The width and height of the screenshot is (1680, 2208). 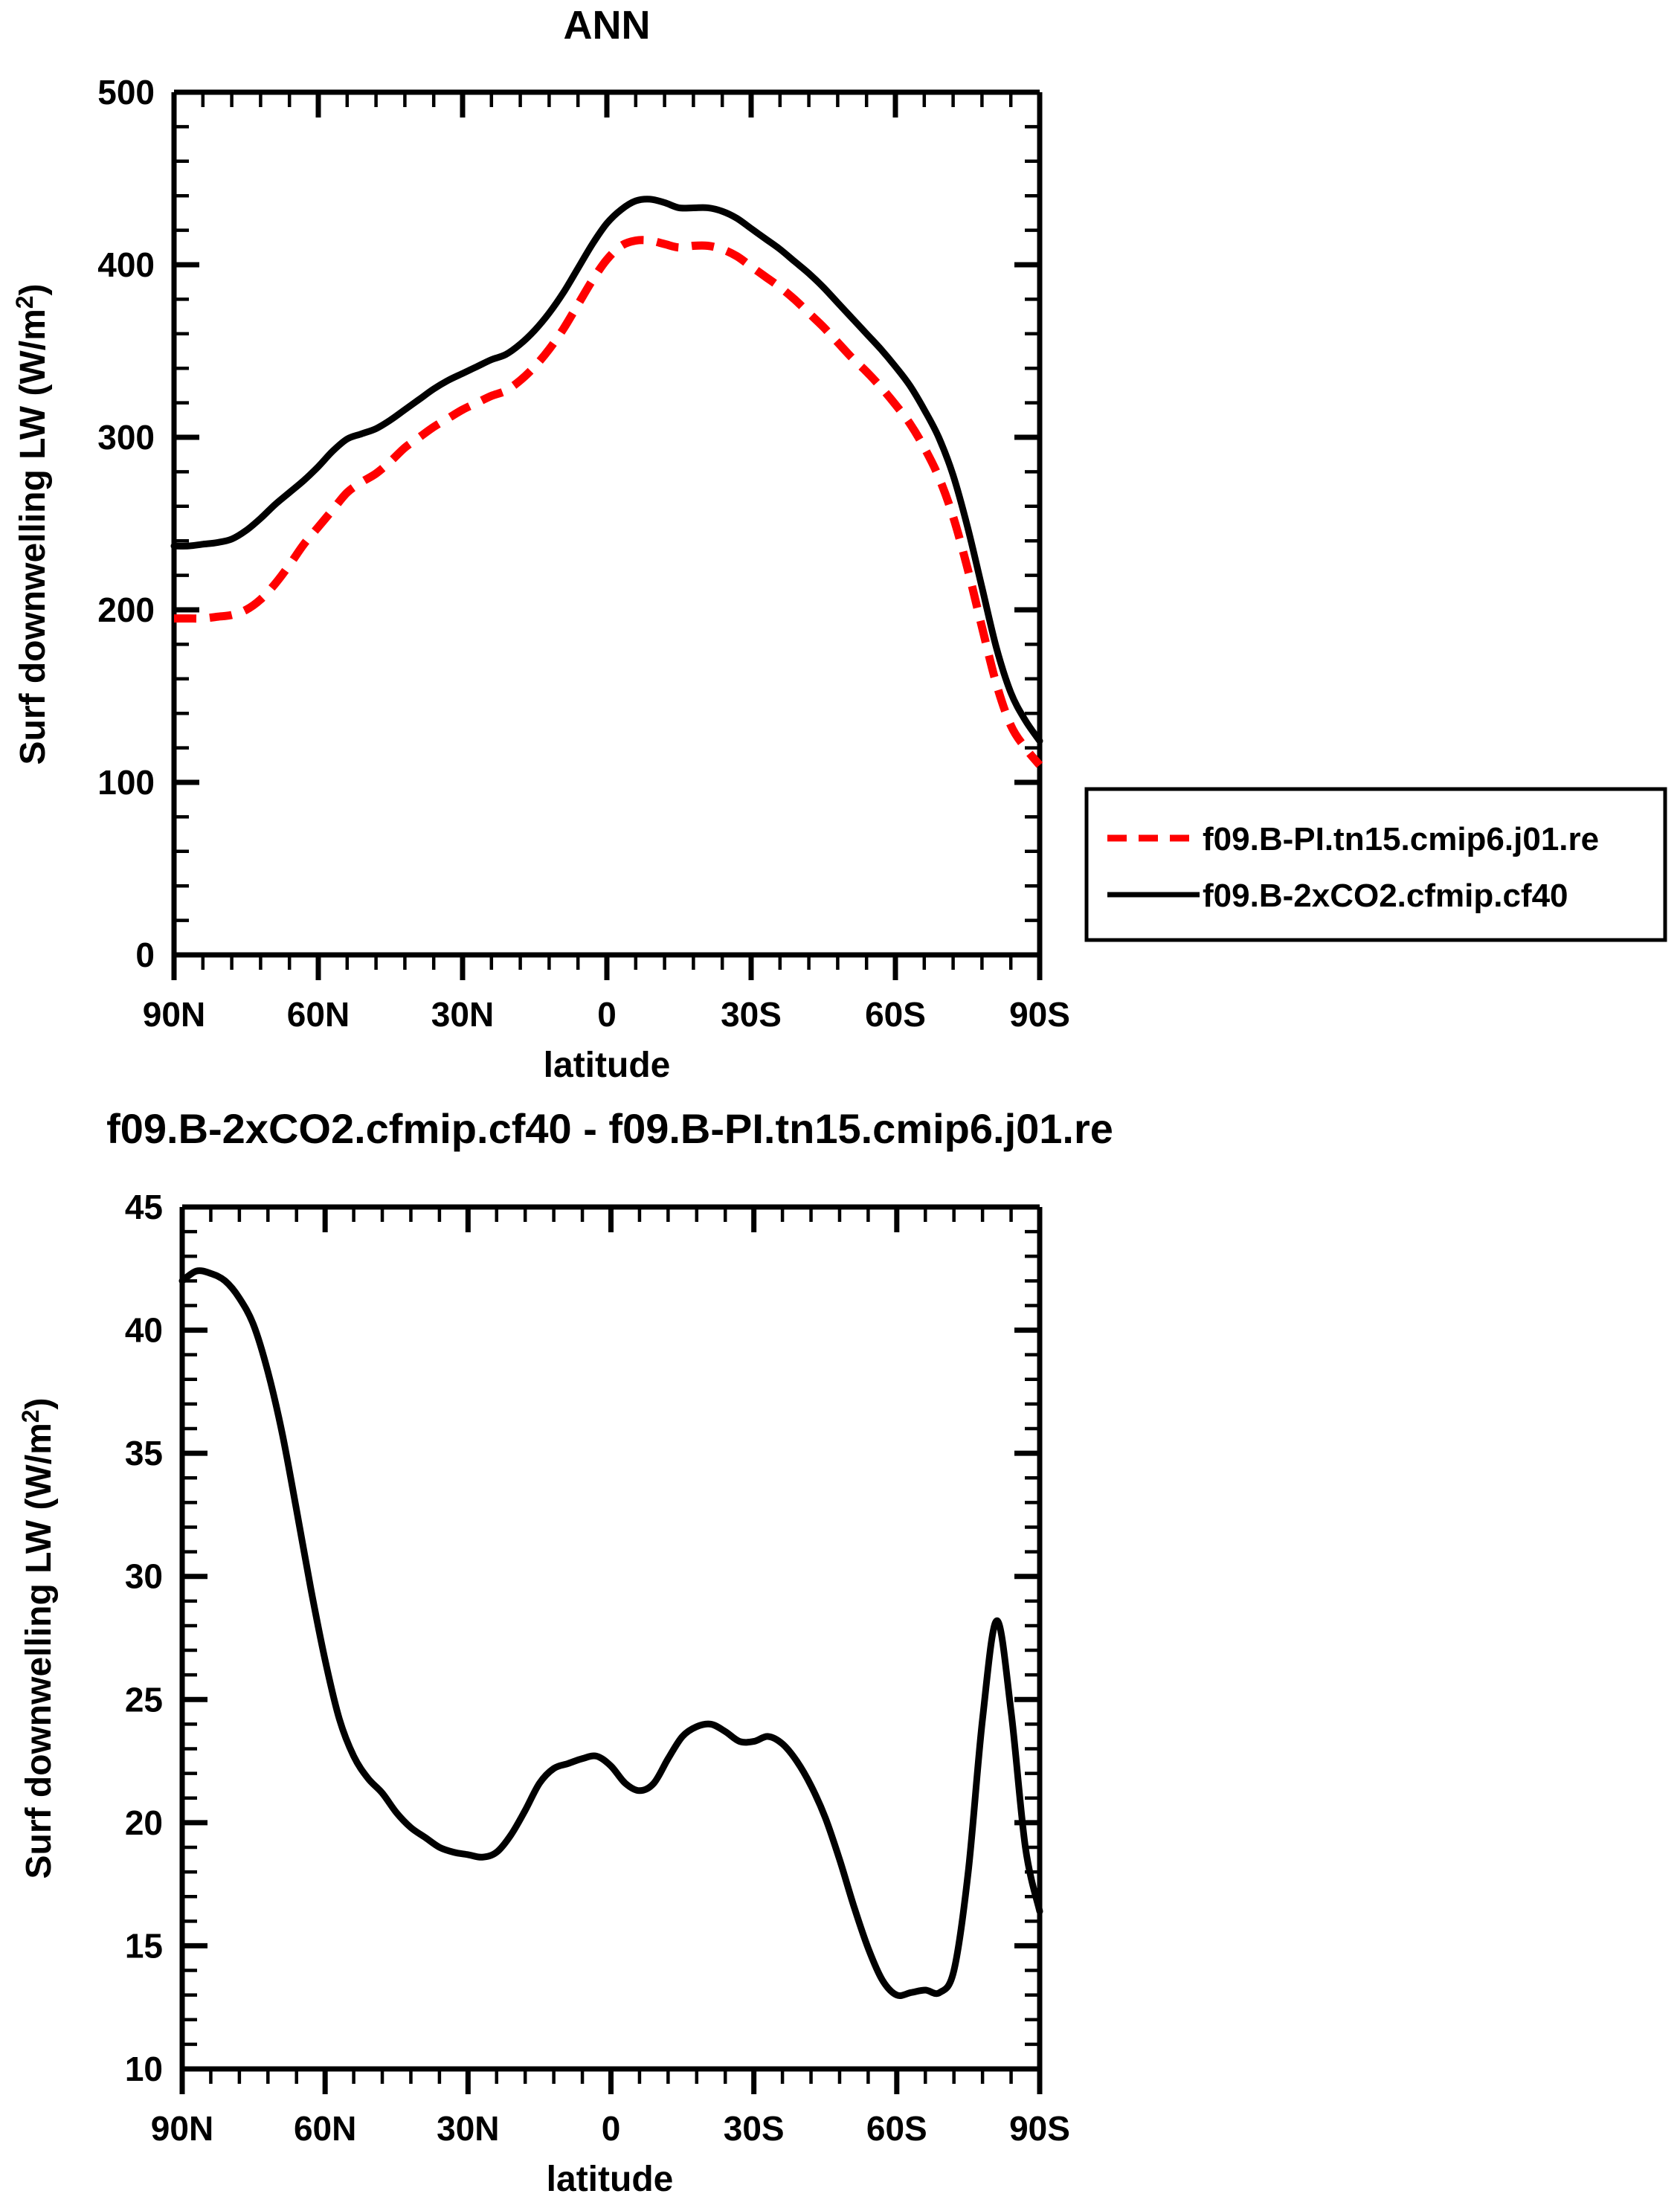 What do you see at coordinates (607, 1065) in the screenshot?
I see `top-panel-xlabel: latitude` at bounding box center [607, 1065].